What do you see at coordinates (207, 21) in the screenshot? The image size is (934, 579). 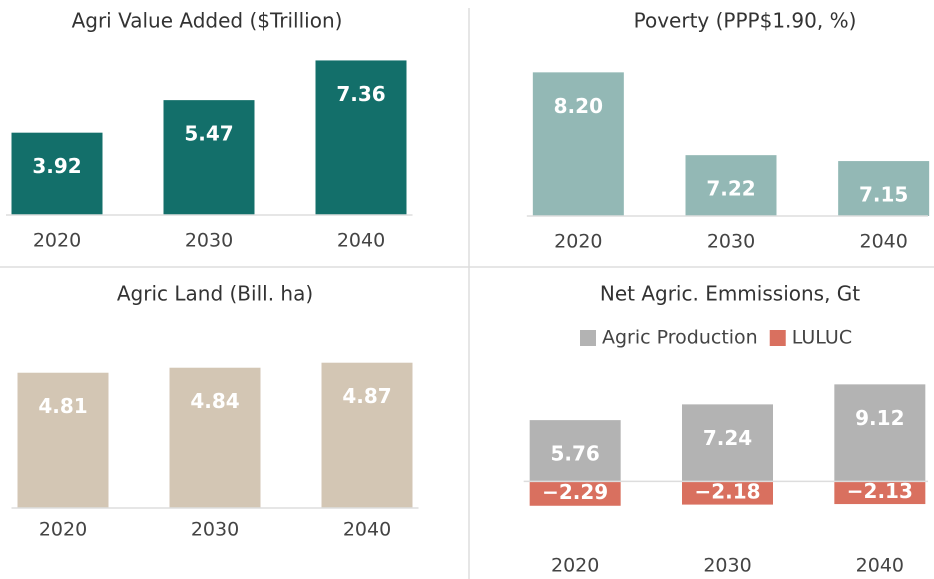 I see `chart-title: Agri Value Added ($Trillion)` at bounding box center [207, 21].